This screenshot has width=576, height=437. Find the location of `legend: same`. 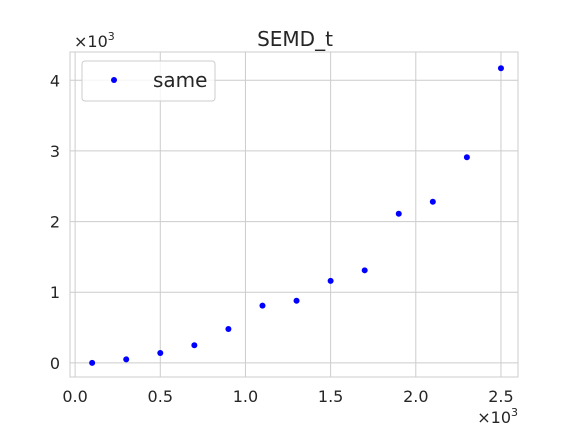

legend: same is located at coordinates (148, 81).